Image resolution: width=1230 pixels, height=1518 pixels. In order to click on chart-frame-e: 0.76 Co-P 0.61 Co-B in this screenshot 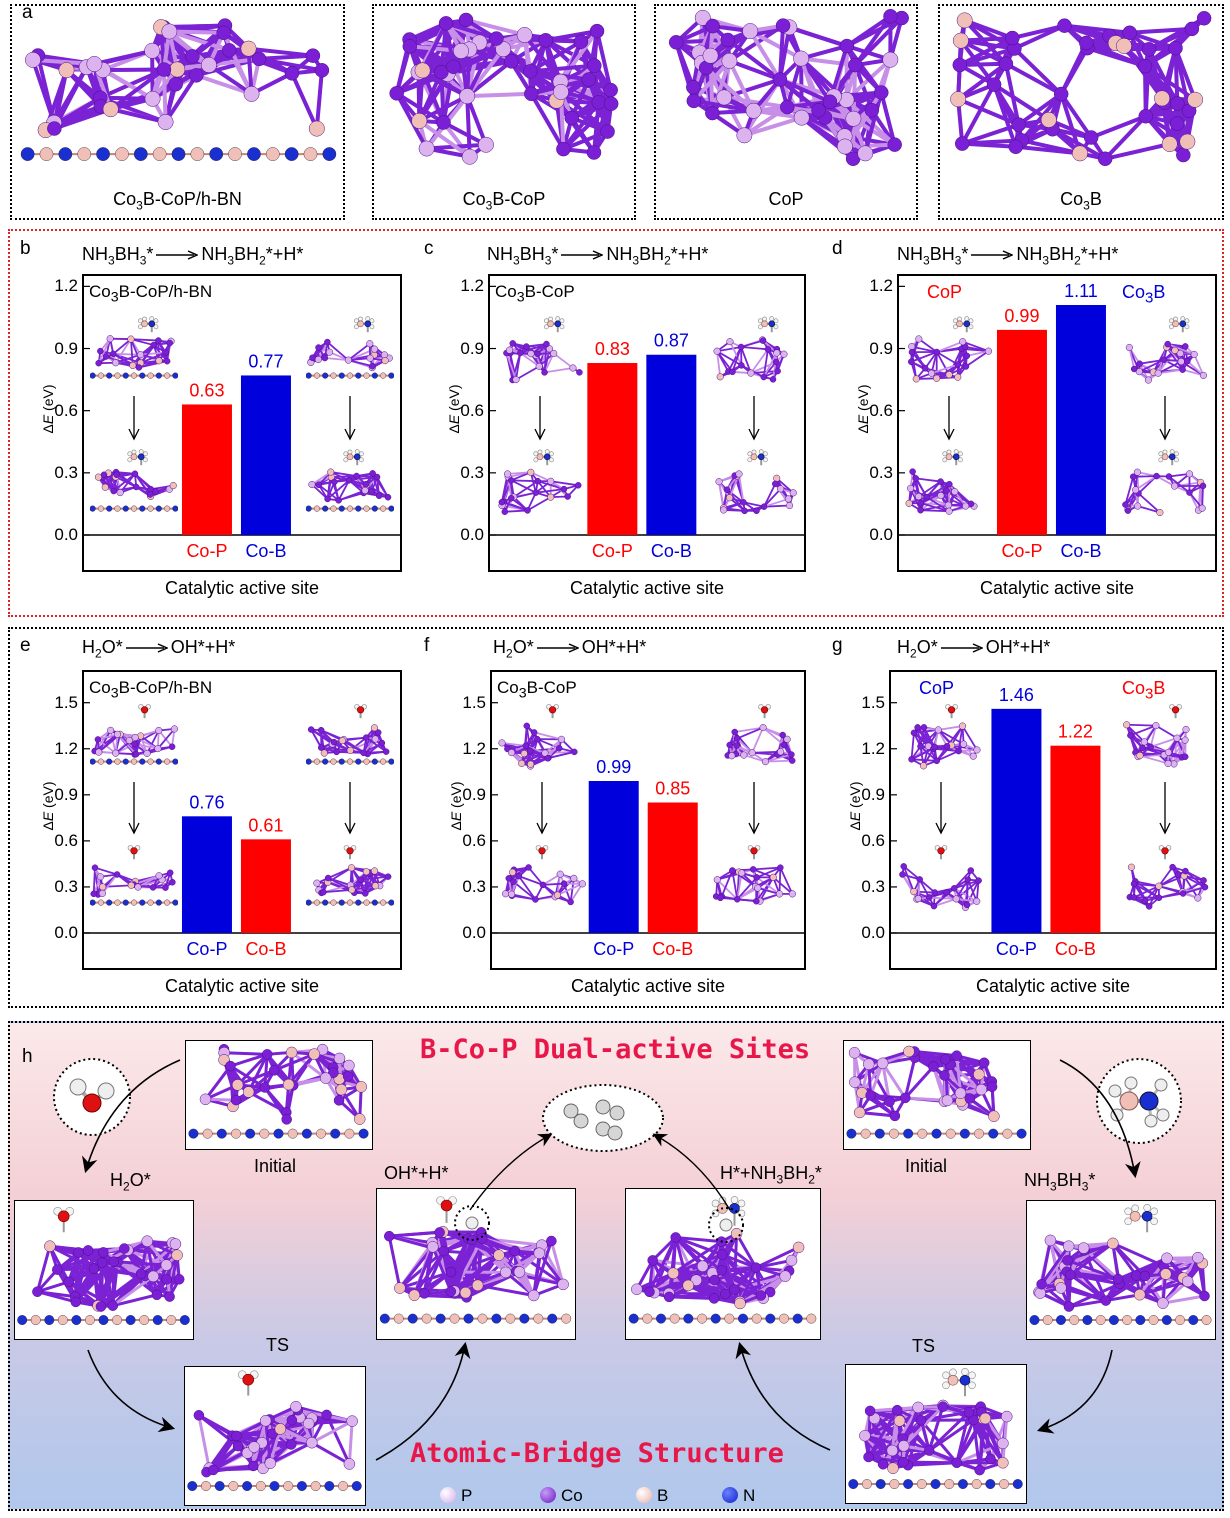, I will do `click(242, 820)`.